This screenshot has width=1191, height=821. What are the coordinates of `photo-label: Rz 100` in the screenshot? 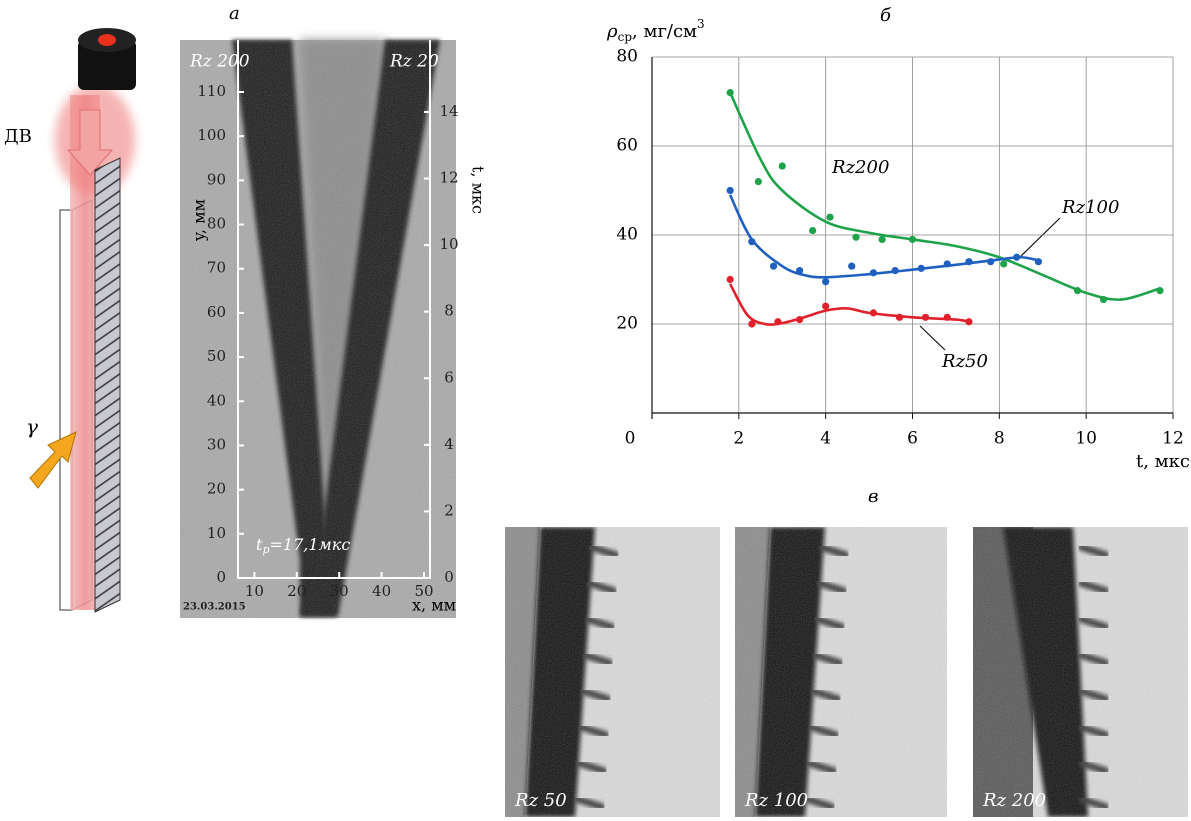 It's located at (776, 800).